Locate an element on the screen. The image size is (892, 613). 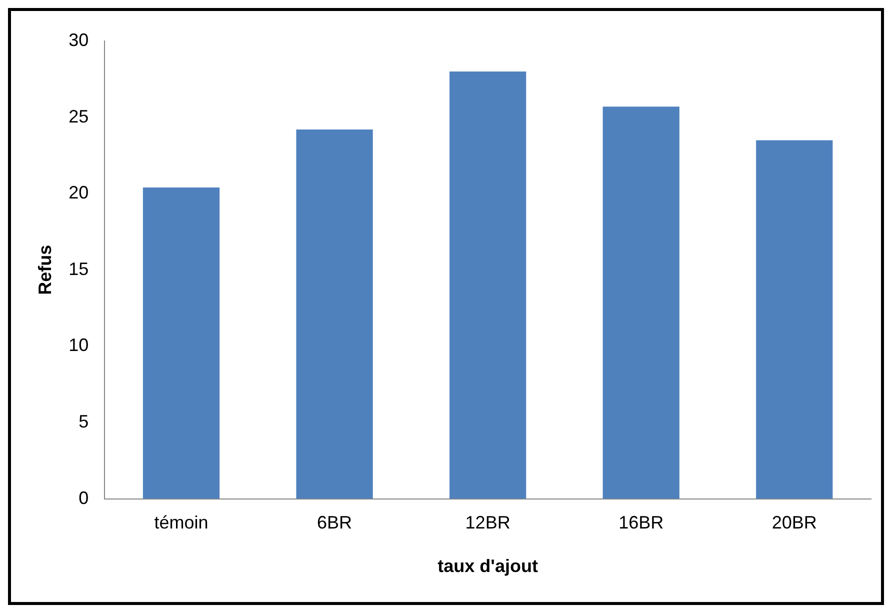
x-tick-label: 6BR is located at coordinates (334, 522).